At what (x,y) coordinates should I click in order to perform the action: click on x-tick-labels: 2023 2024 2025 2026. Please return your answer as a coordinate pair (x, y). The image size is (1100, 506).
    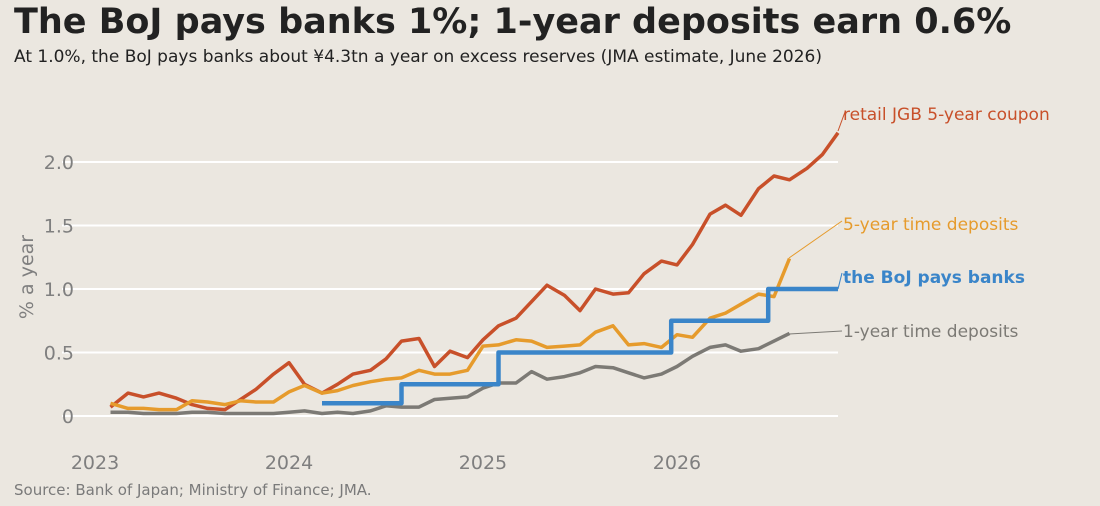
    Looking at the image, I should click on (386, 463).